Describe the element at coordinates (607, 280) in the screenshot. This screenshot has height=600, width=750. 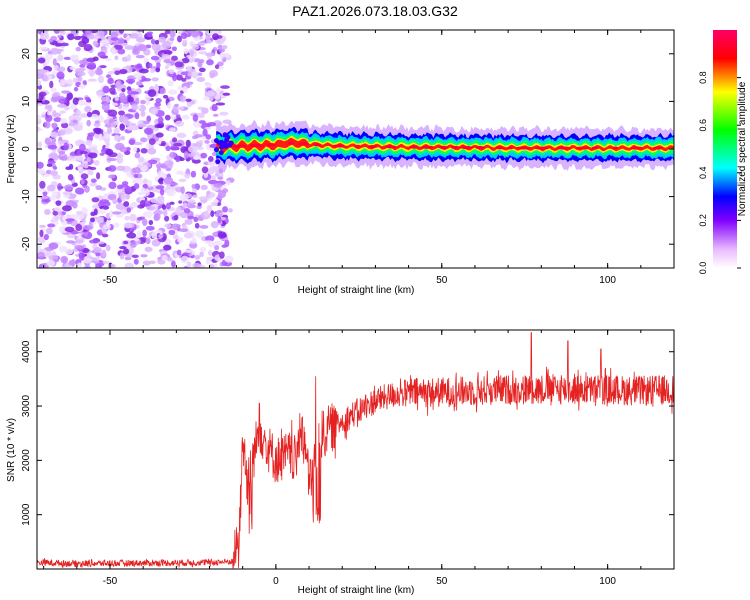
I see `x-tick-label: 100` at that location.